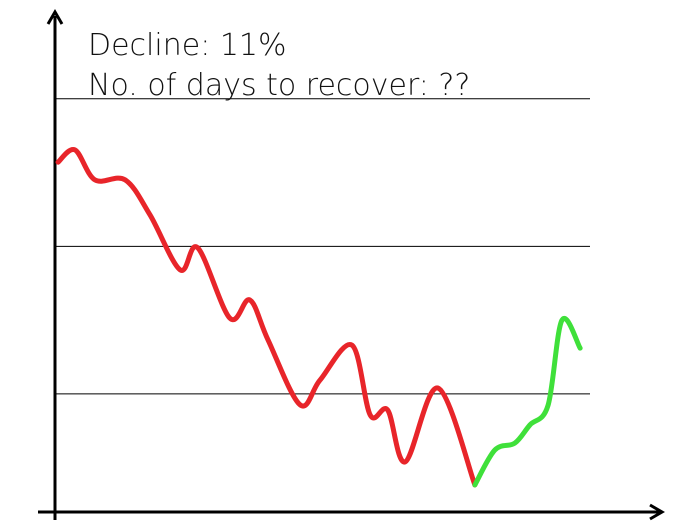  What do you see at coordinates (657, 512) in the screenshot?
I see `x-axis-arrow` at bounding box center [657, 512].